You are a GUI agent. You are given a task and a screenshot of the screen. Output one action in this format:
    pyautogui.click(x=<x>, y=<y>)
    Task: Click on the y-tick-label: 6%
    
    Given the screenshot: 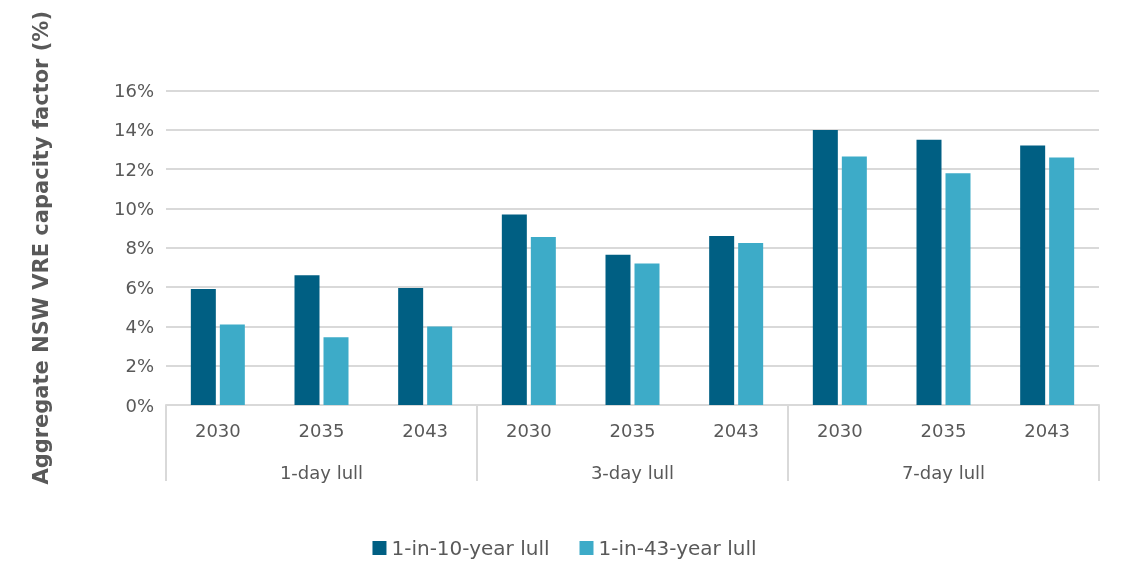 What is the action you would take?
    pyautogui.click(x=139, y=287)
    